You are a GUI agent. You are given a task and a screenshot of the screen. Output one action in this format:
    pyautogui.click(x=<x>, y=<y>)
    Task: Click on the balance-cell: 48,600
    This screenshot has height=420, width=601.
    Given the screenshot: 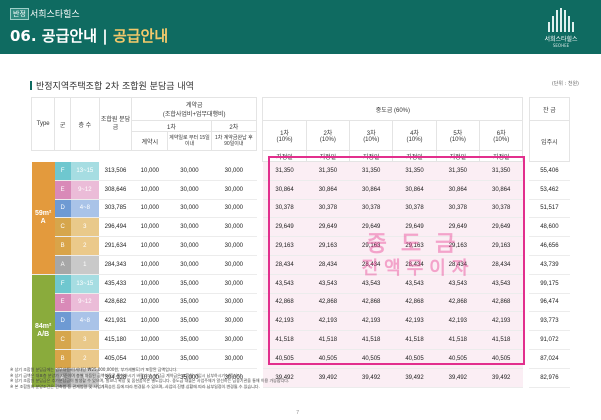 What is the action you would take?
    pyautogui.click(x=549, y=227)
    